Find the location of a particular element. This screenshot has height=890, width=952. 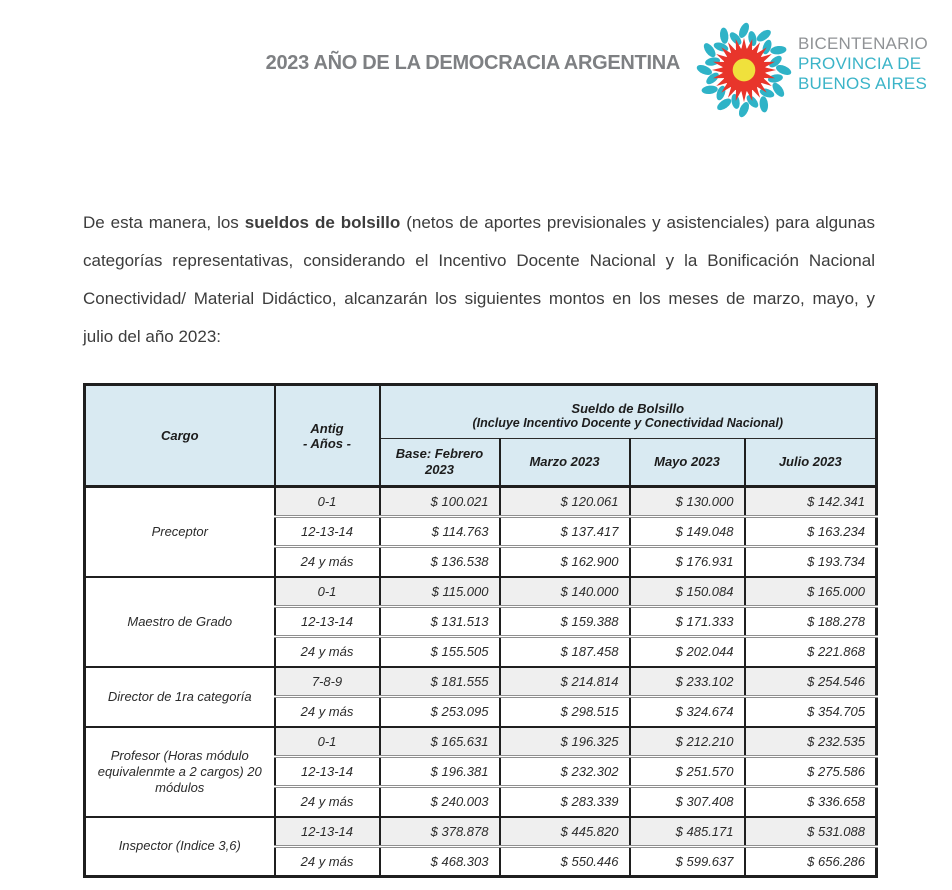

antig-cell: 7-8-9 is located at coordinates (326, 681).